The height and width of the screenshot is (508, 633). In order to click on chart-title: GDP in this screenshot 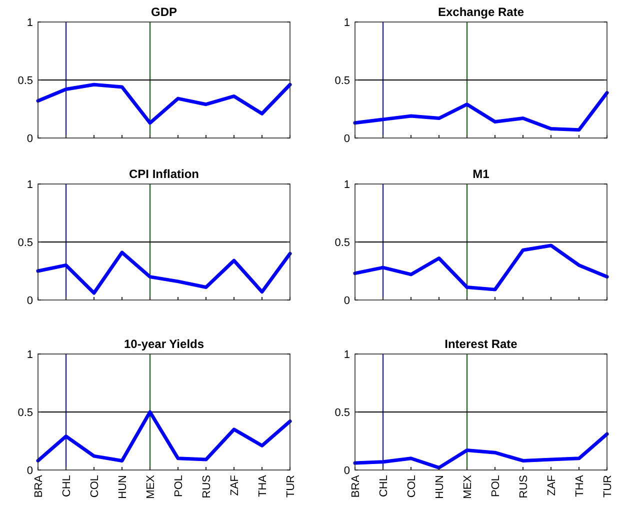, I will do `click(164, 12)`.